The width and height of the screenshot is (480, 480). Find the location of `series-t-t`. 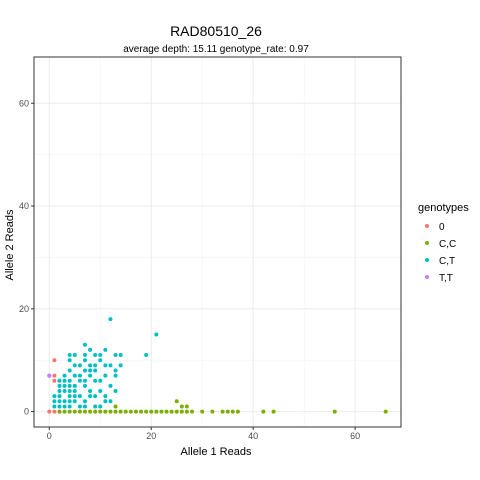

series-t-t is located at coordinates (49, 375).